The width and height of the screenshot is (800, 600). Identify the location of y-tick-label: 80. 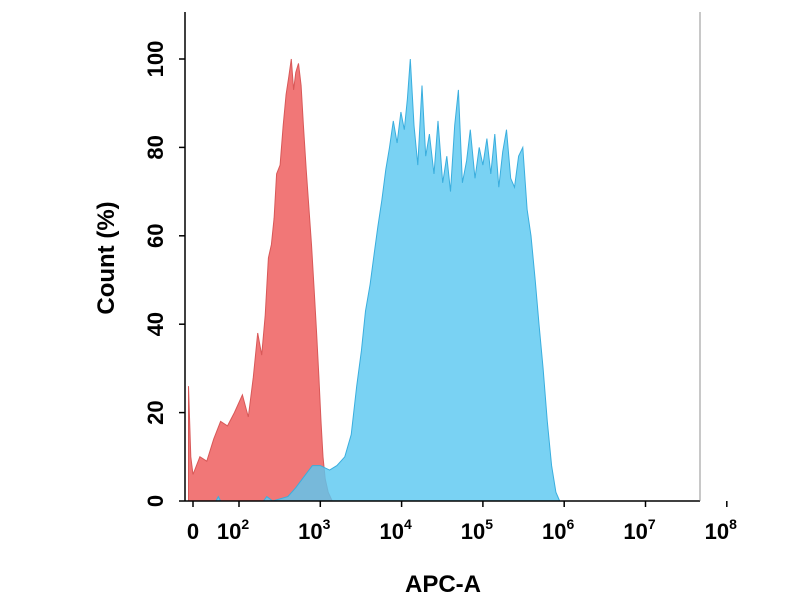
(155, 147).